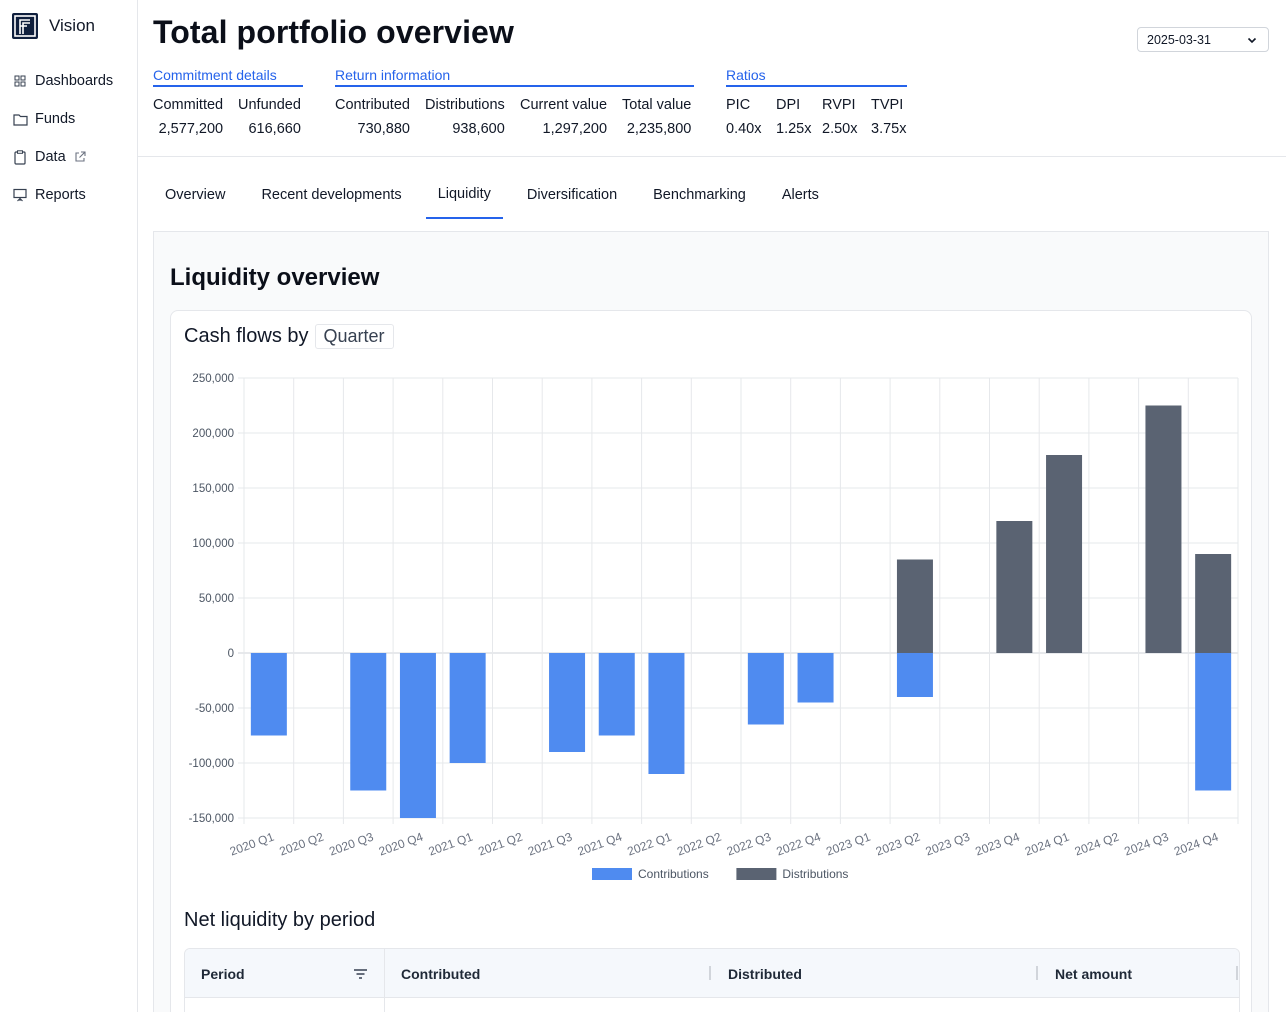 Image resolution: width=1286 pixels, height=1012 pixels. I want to click on metric-value: 938,600, so click(478, 129).